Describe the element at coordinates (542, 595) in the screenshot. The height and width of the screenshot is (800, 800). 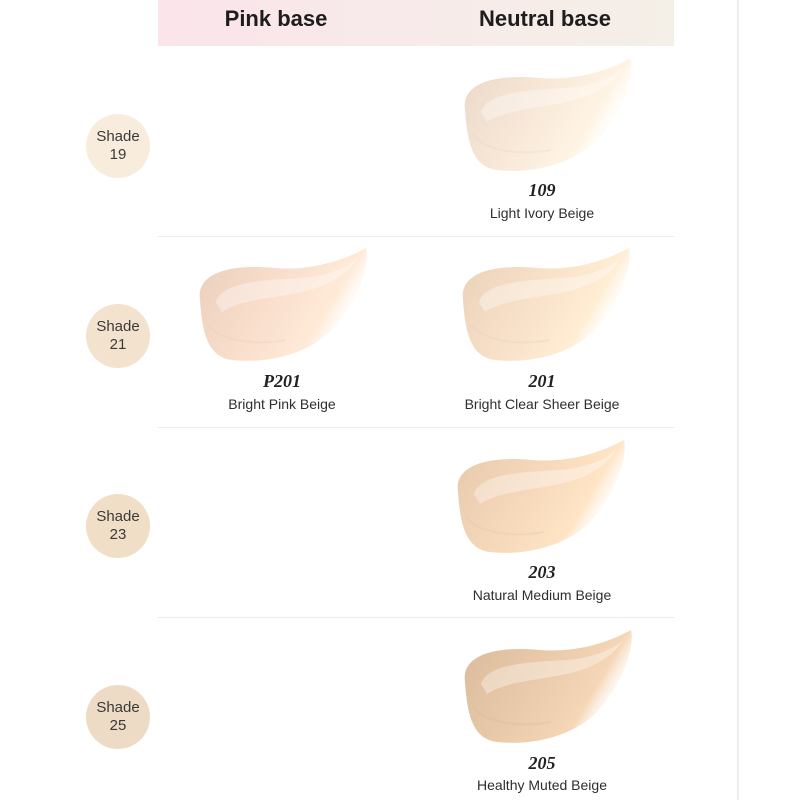
I see `shade-name: Natural Medium Beige` at that location.